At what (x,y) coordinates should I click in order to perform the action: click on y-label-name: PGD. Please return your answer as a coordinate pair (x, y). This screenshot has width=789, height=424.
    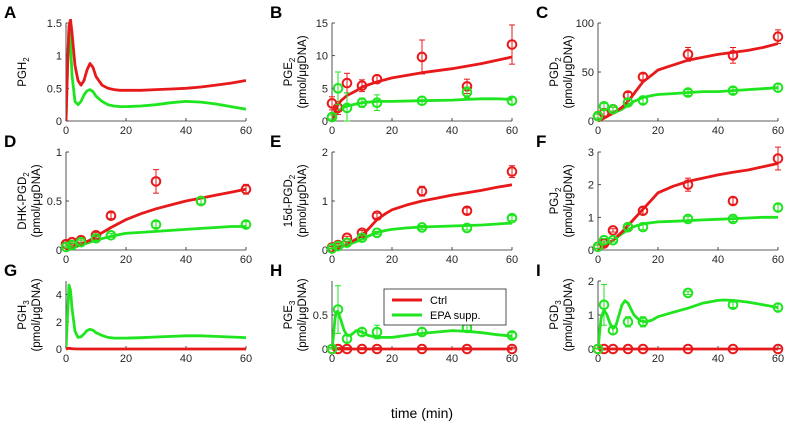
    Looking at the image, I should click on (555, 317).